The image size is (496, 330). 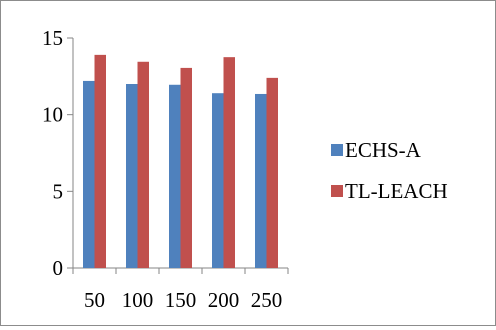 I want to click on x-tick-label: 100, so click(x=138, y=300).